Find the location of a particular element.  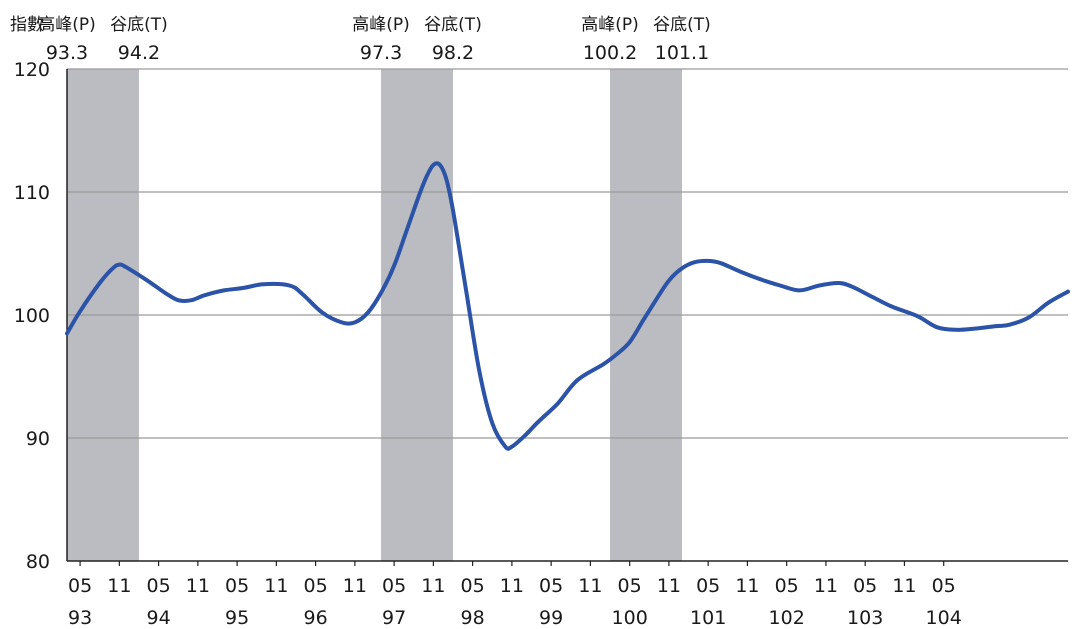

x-year-label-102: 102 is located at coordinates (787, 618).